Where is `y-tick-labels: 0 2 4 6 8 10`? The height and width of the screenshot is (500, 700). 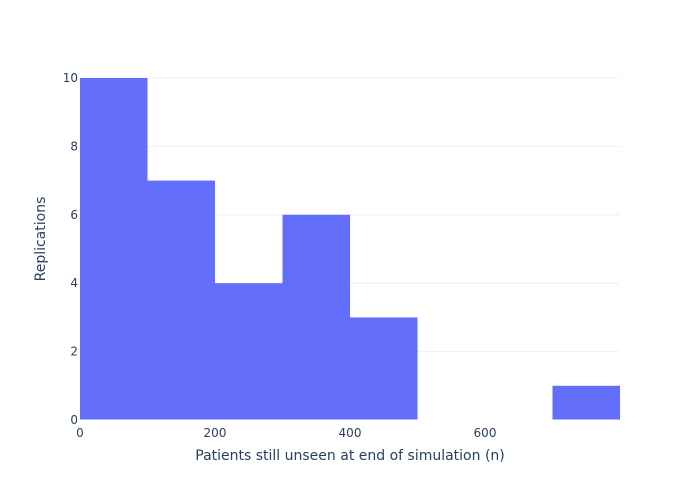
y-tick-labels: 0 2 4 6 8 10 is located at coordinates (70, 249).